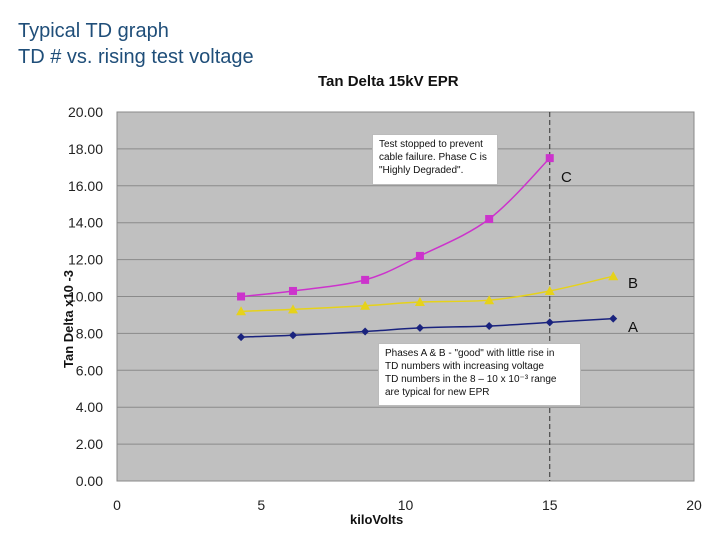 This screenshot has height=540, width=720. I want to click on x-tick-labels: 0 5 10 15 20, so click(407, 505).